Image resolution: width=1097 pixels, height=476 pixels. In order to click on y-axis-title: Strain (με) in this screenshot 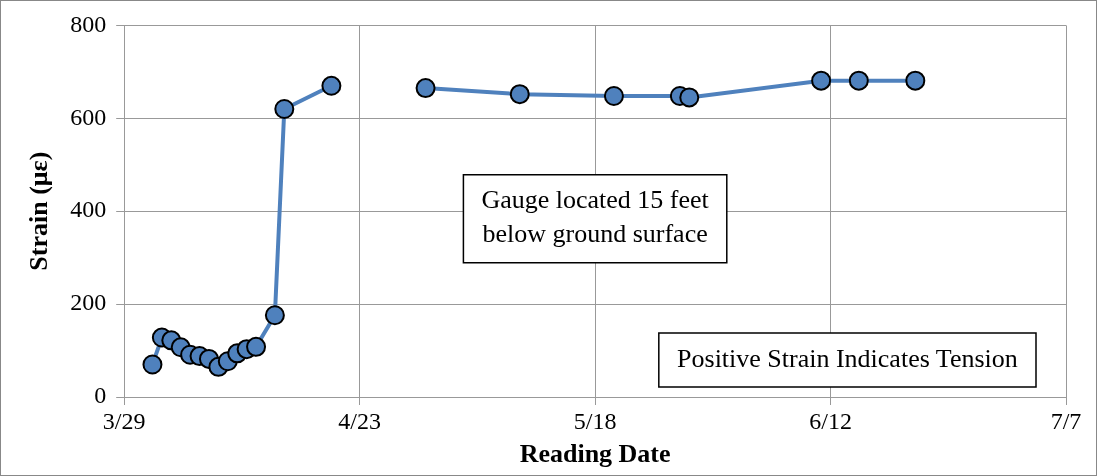, I will do `click(39, 211)`.